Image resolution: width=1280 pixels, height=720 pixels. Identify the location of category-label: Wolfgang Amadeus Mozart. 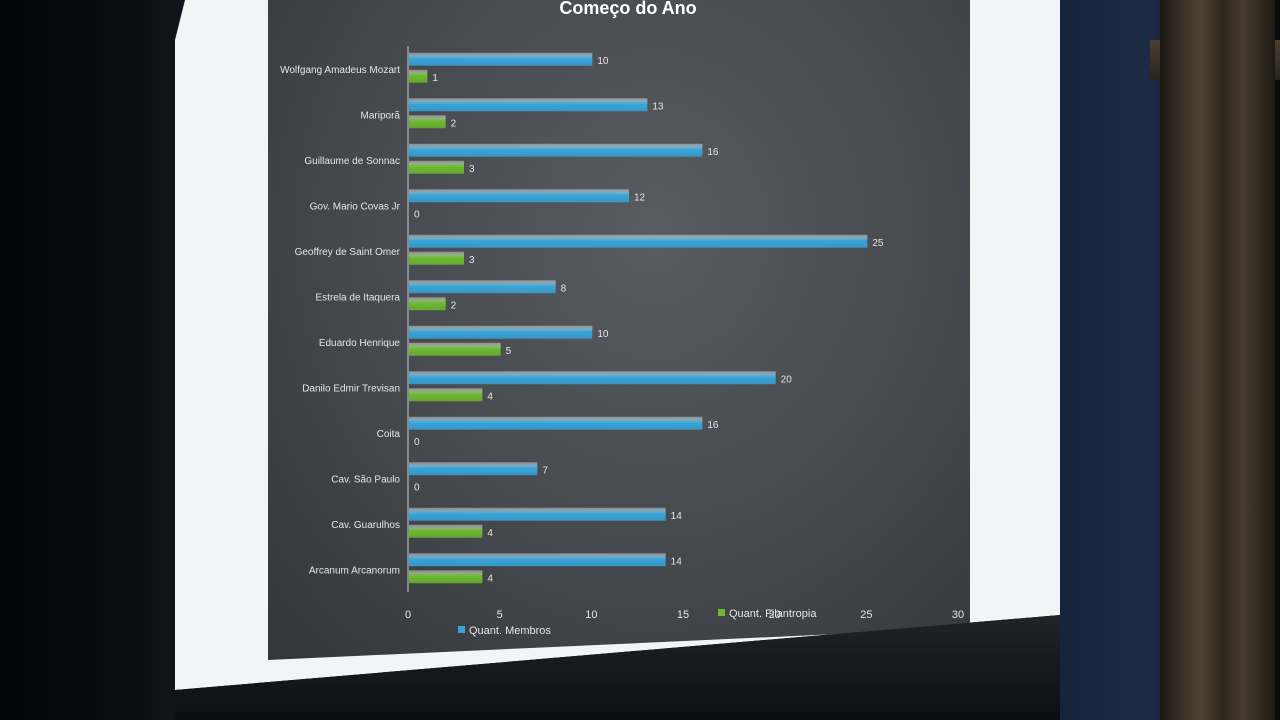
(340, 70).